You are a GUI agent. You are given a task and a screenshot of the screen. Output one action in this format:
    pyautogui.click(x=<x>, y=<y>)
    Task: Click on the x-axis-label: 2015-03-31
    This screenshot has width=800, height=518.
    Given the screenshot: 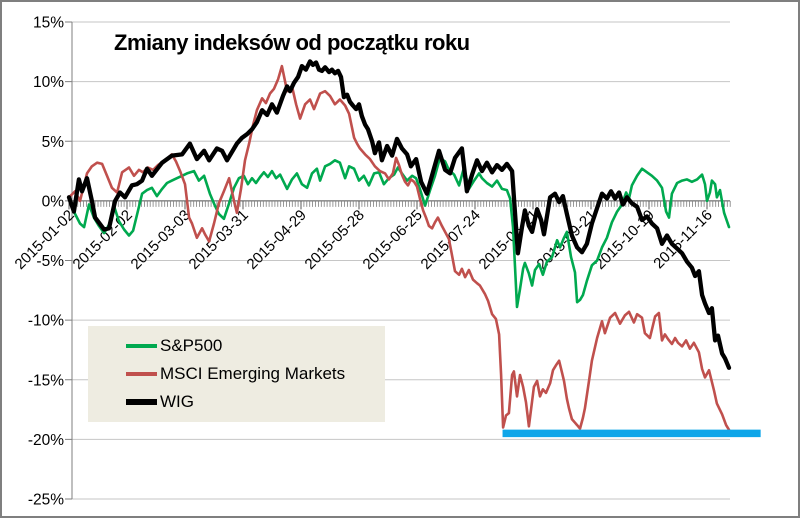 What is the action you would take?
    pyautogui.click(x=219, y=240)
    